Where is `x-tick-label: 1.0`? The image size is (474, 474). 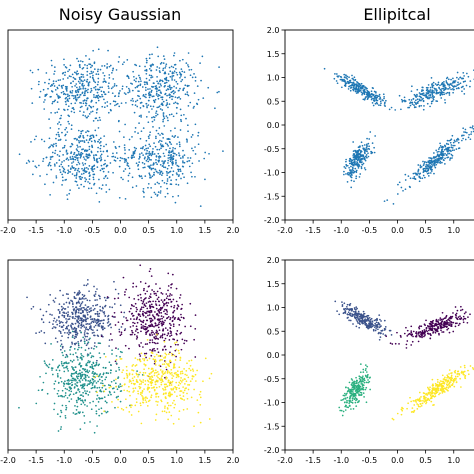 x-tick-label: 1.0 is located at coordinates (176, 230).